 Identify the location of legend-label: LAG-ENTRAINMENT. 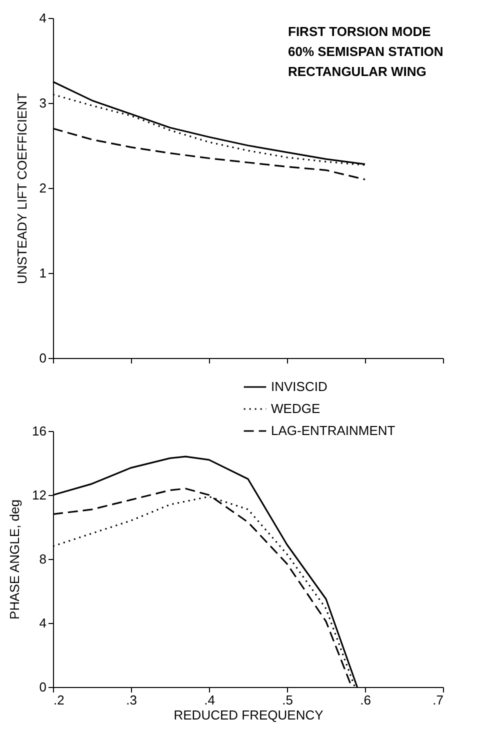
(333, 430).